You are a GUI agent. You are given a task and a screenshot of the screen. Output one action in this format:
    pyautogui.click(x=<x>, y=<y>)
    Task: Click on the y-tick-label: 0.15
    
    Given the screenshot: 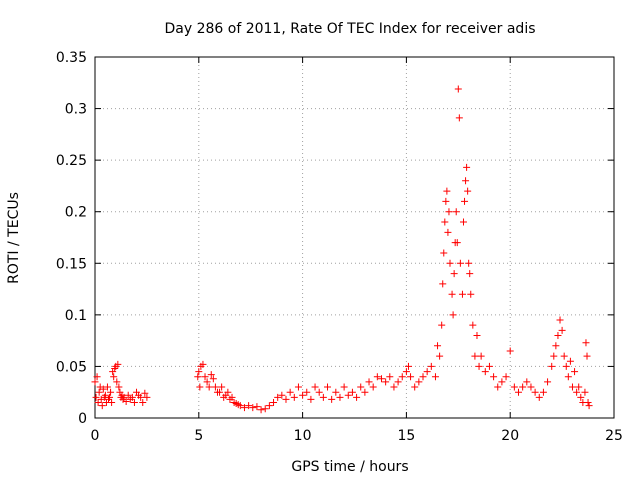 What is the action you would take?
    pyautogui.click(x=71, y=264)
    